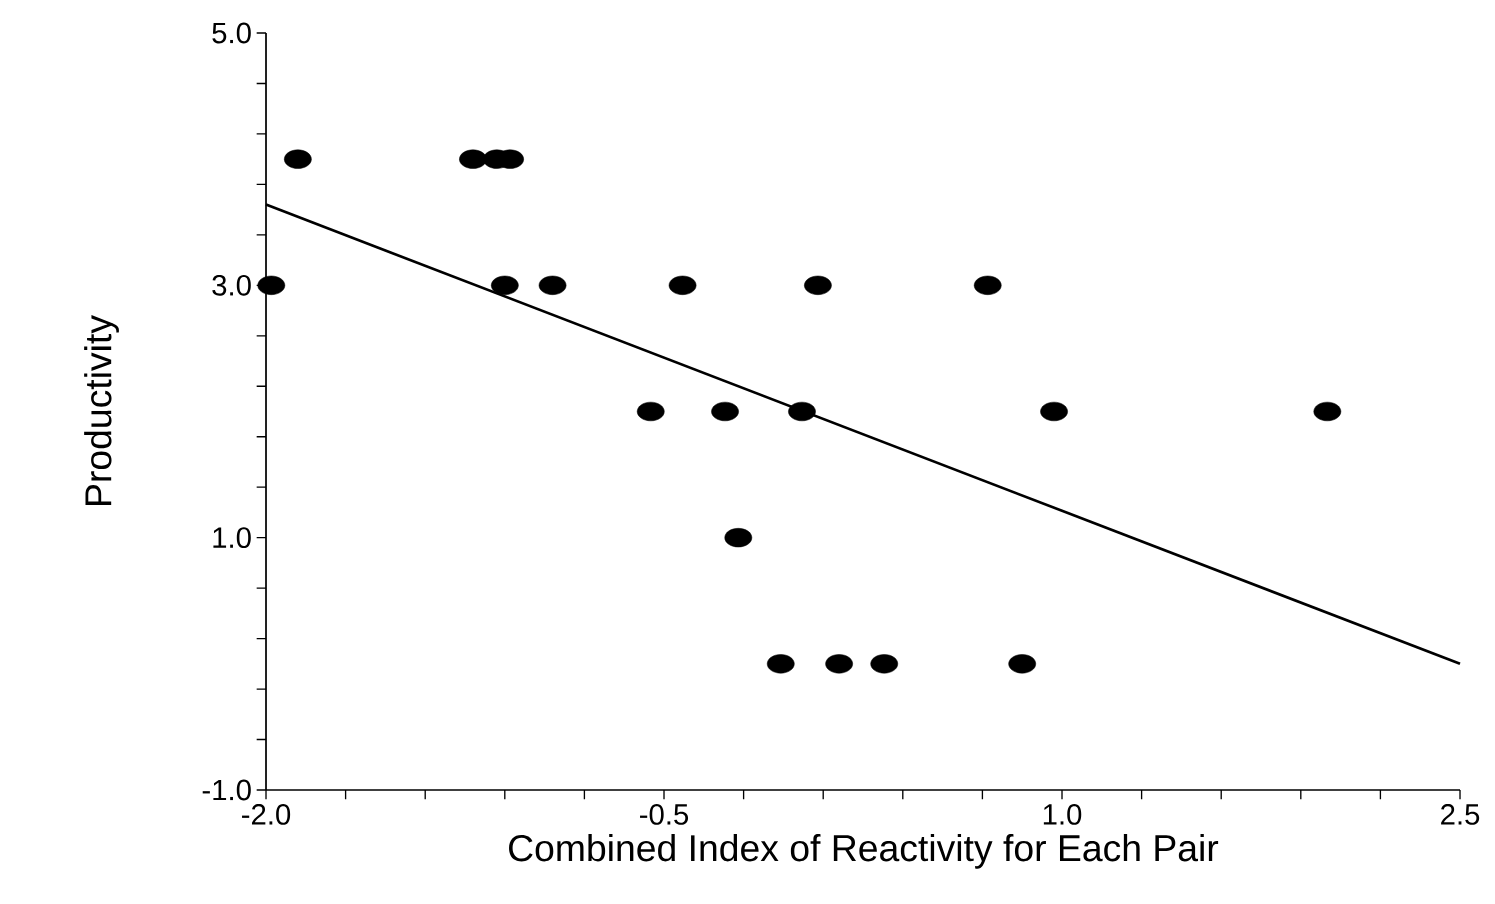 This screenshot has height=904, width=1495. What do you see at coordinates (864, 851) in the screenshot?
I see `x-axis-title: Combined Index of Reactivity for Each Pair` at bounding box center [864, 851].